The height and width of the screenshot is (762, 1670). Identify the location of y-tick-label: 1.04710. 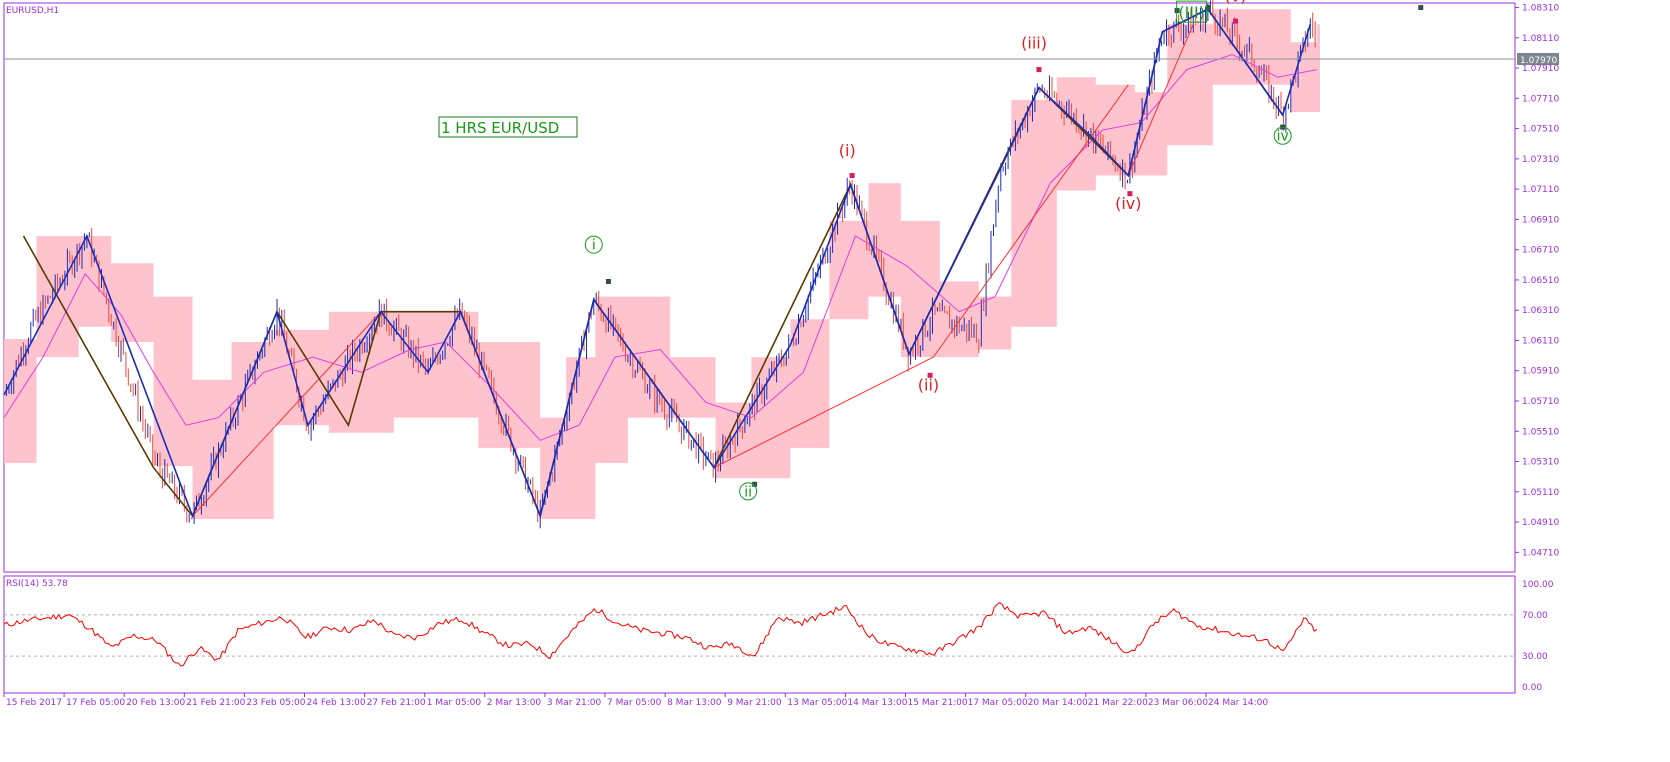
(1540, 553).